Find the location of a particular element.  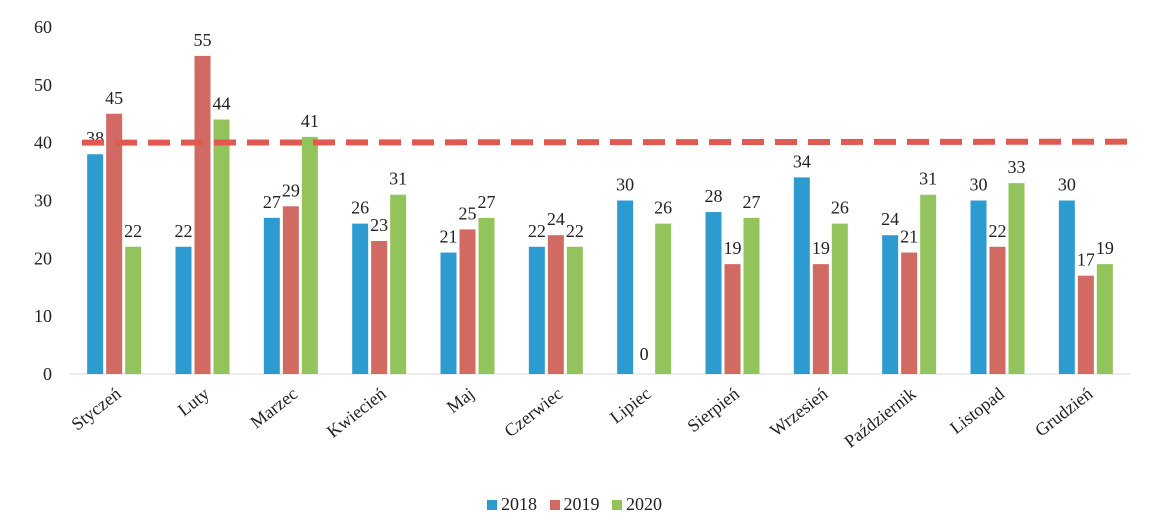

legend-item-2019: 2019 is located at coordinates (574, 504).